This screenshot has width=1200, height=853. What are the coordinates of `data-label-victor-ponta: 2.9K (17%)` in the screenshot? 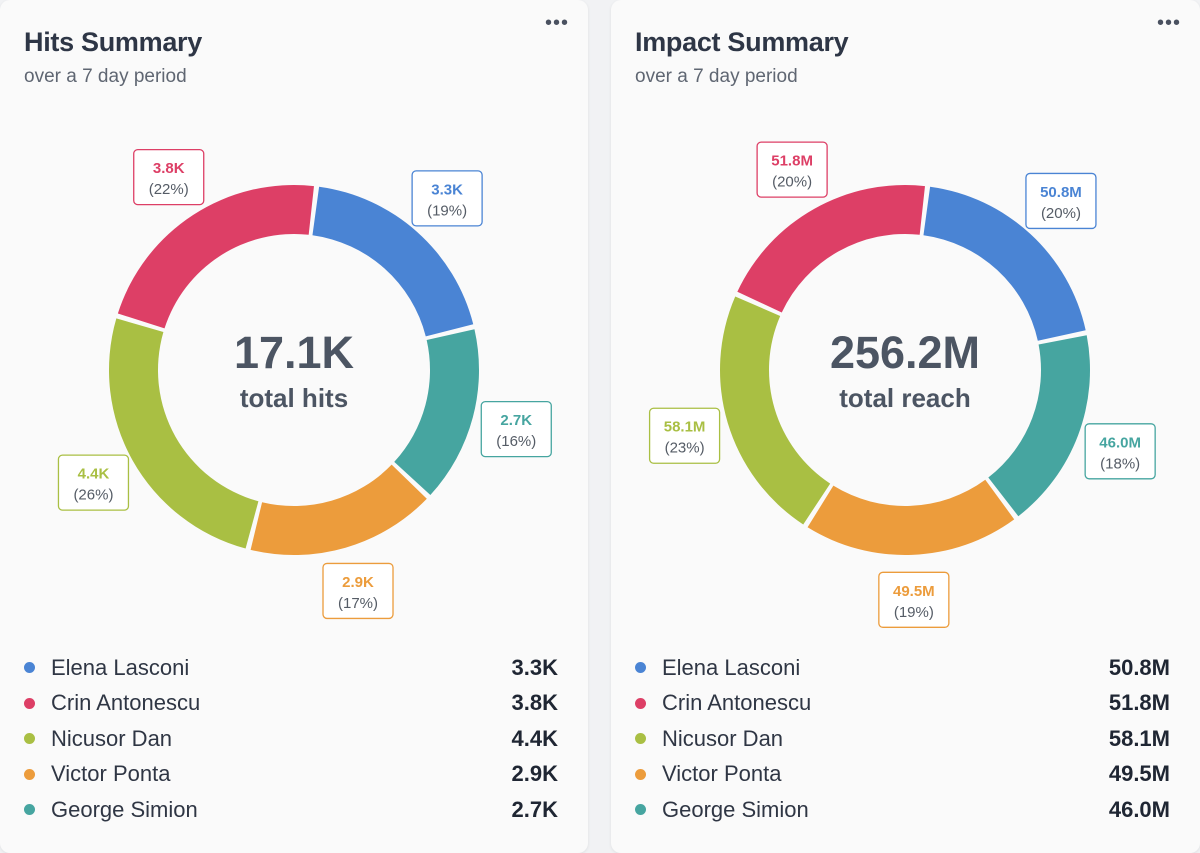 It's located at (358, 591).